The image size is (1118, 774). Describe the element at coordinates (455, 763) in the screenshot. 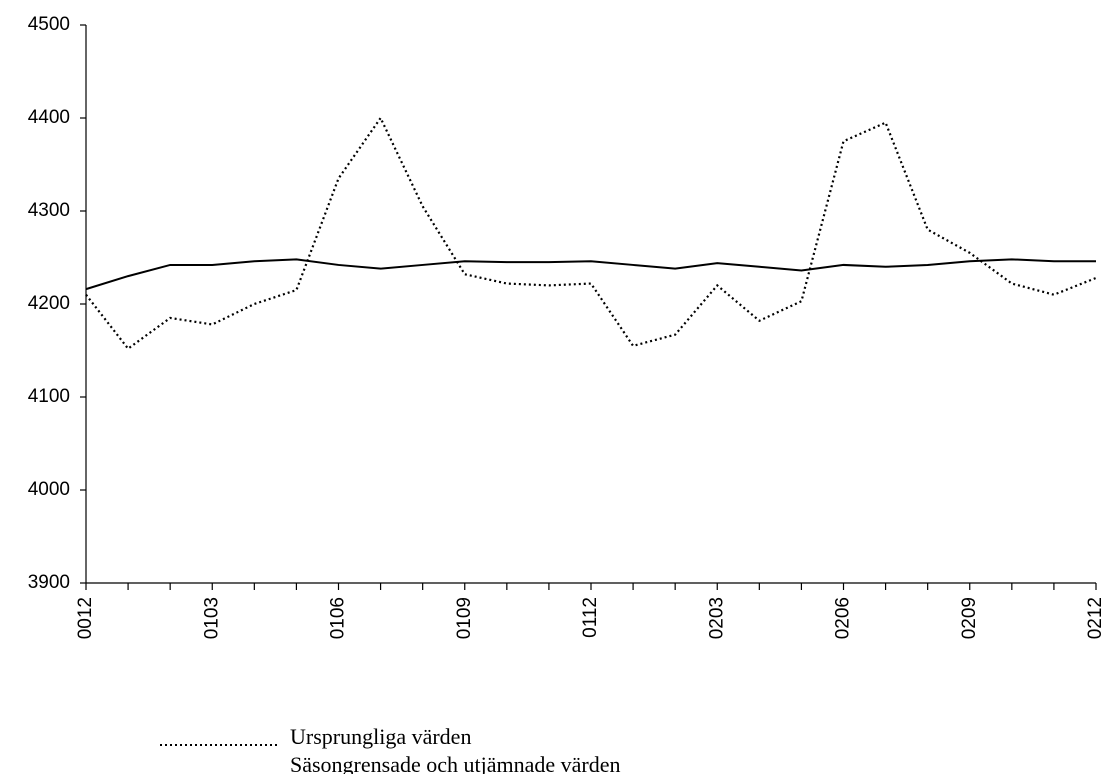

I see `legend-label: Säsongrensade och utjämnade värden` at that location.